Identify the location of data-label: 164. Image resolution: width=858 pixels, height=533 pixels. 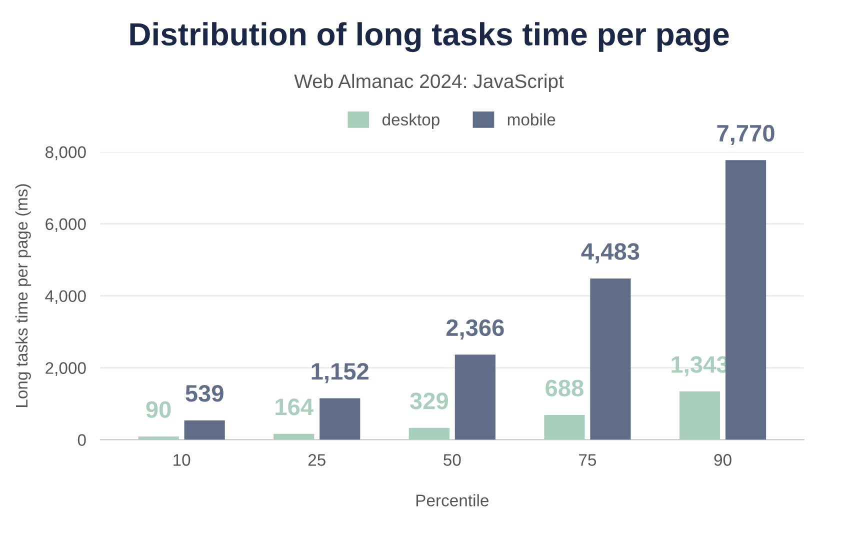
(295, 407).